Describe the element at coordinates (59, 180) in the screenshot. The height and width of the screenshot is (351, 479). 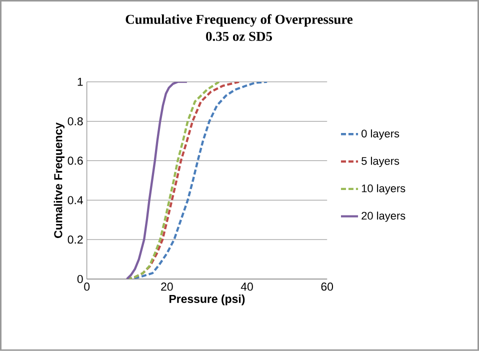
I see `y-axis-title: Cumalitve Frequency` at that location.